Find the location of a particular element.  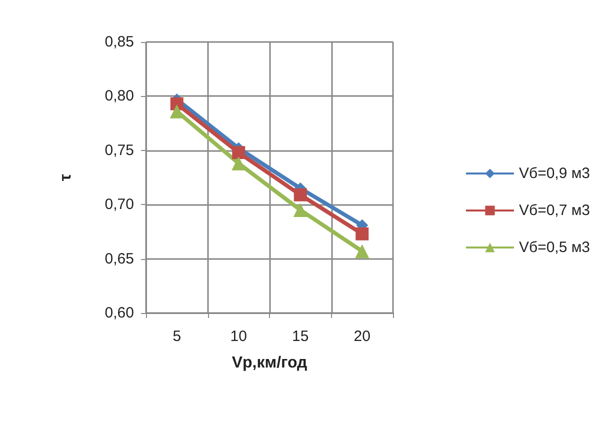

x-tick-label: 10 is located at coordinates (238, 336).